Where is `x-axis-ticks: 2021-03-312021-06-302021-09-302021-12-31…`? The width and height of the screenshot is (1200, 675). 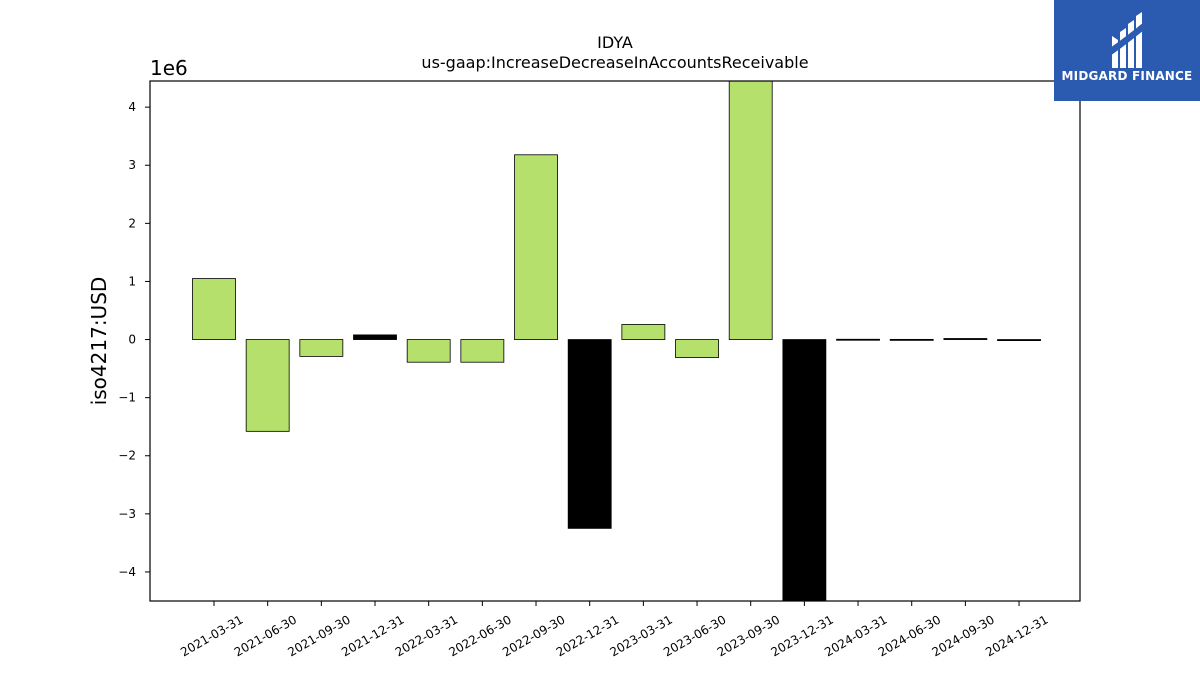
x-axis-ticks: 2021-03-312021-06-302021-09-302021-12-31… is located at coordinates (614, 630).